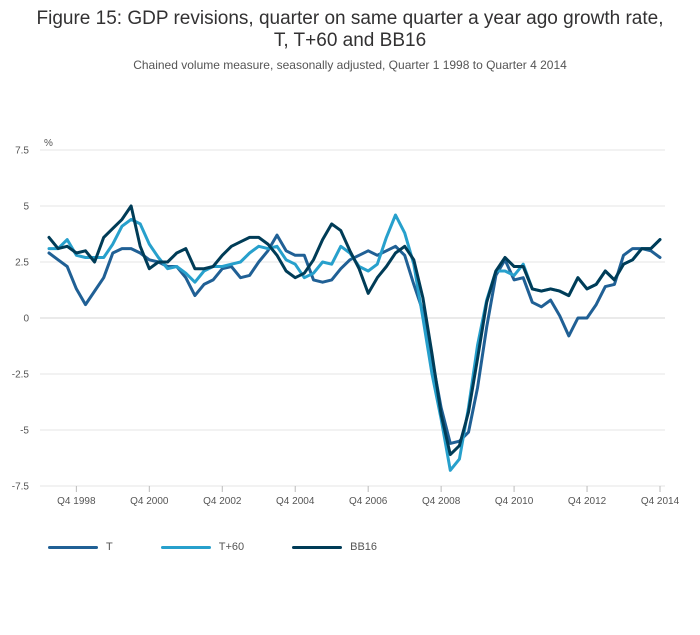 The image size is (700, 635). I want to click on y-tick-label: 2.5, so click(22, 263).